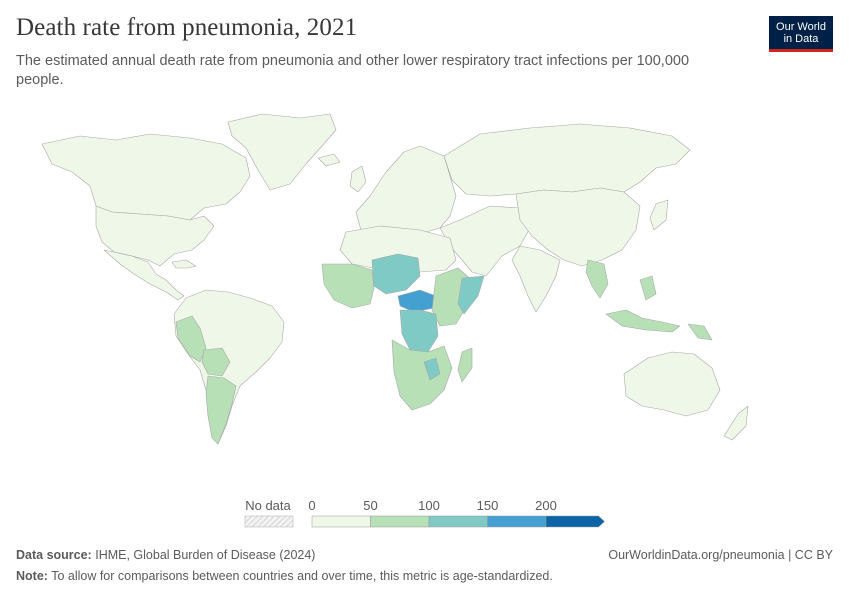 The height and width of the screenshot is (600, 850). What do you see at coordinates (488, 505) in the screenshot?
I see `legend-tick-3: 150` at bounding box center [488, 505].